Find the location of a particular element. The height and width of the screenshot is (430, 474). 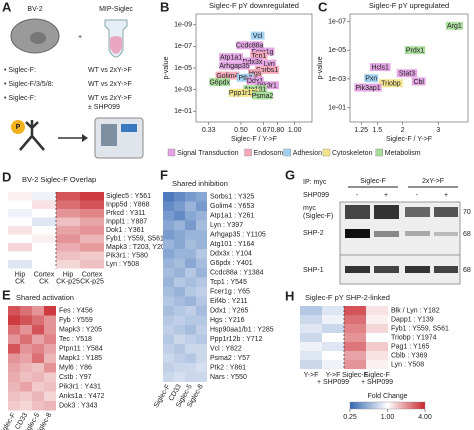

y-tick-label: 1e-01 is located at coordinates (183, 111).